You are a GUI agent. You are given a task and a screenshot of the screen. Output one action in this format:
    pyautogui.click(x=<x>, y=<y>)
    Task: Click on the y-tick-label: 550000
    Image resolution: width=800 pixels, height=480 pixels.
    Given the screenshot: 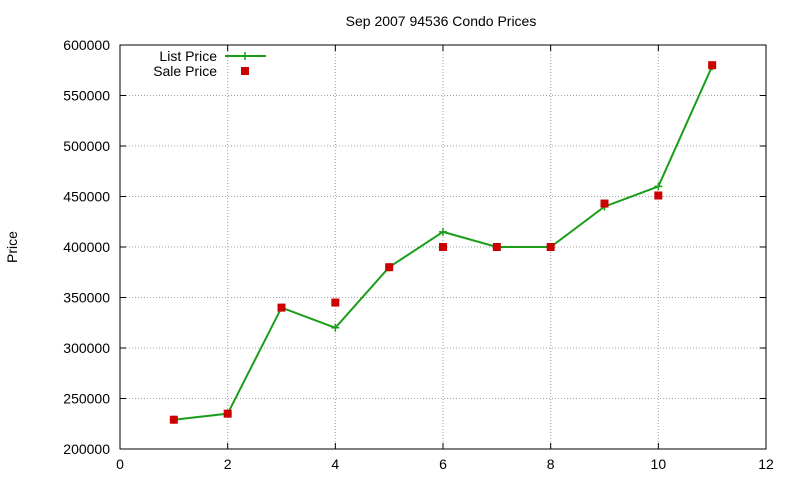 What is the action you would take?
    pyautogui.click(x=86, y=96)
    